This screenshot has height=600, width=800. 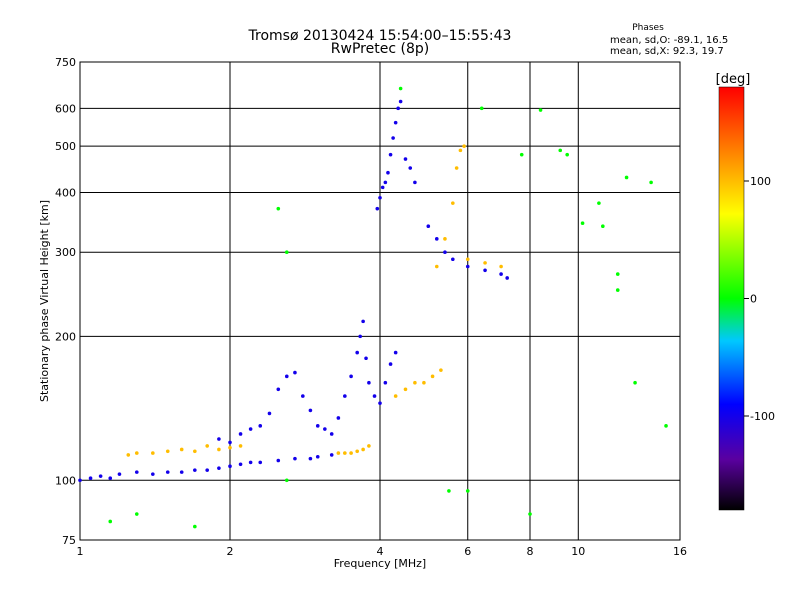 I want to click on y-tick-label: 200, so click(x=65, y=336).